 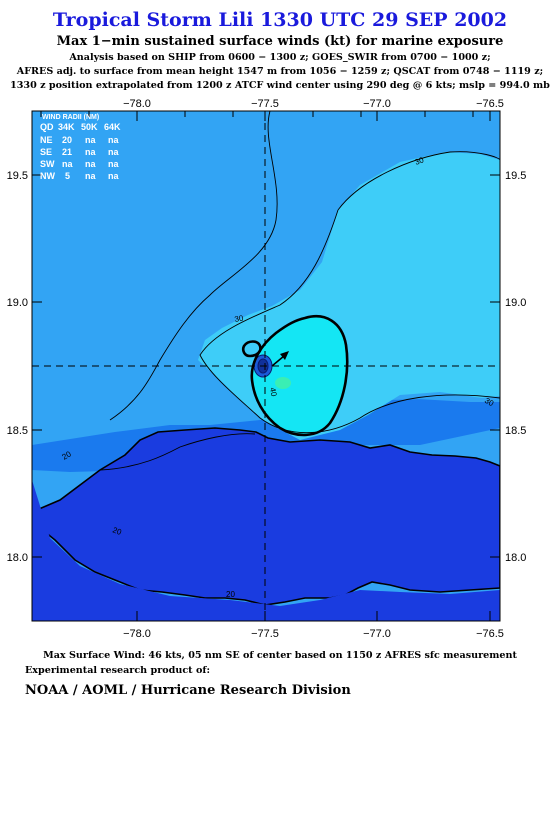 I want to click on contour-label-30-e: 30, so click(x=489, y=402).